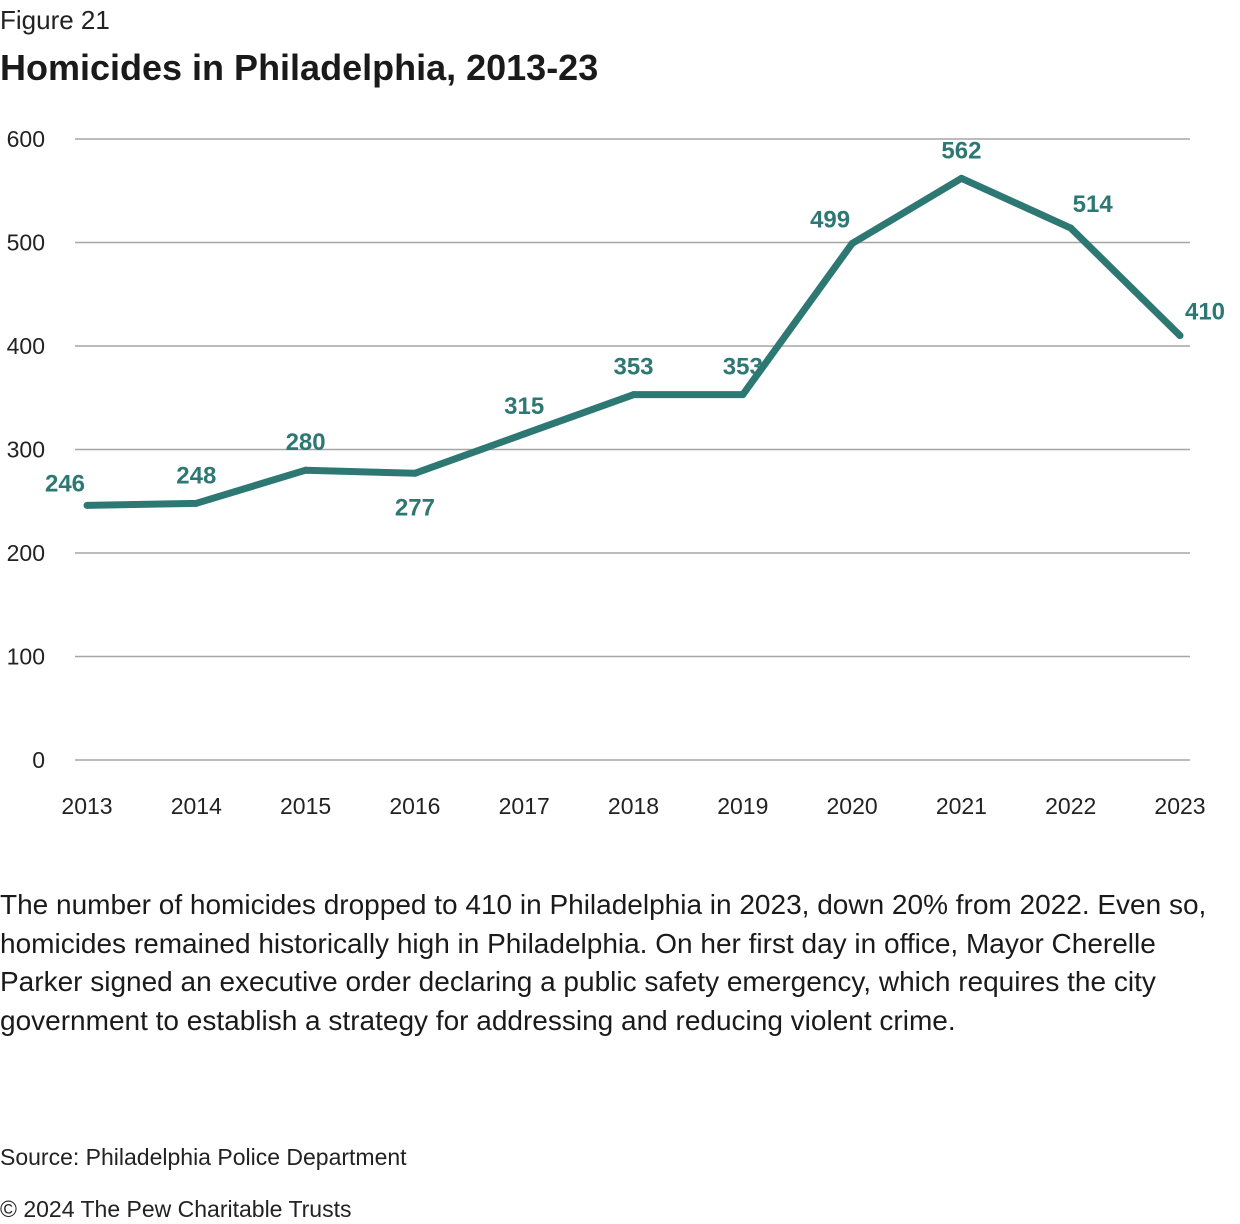 This screenshot has width=1240, height=1224. Describe the element at coordinates (55, 20) in the screenshot. I see `figure-label: Figure 21` at that location.